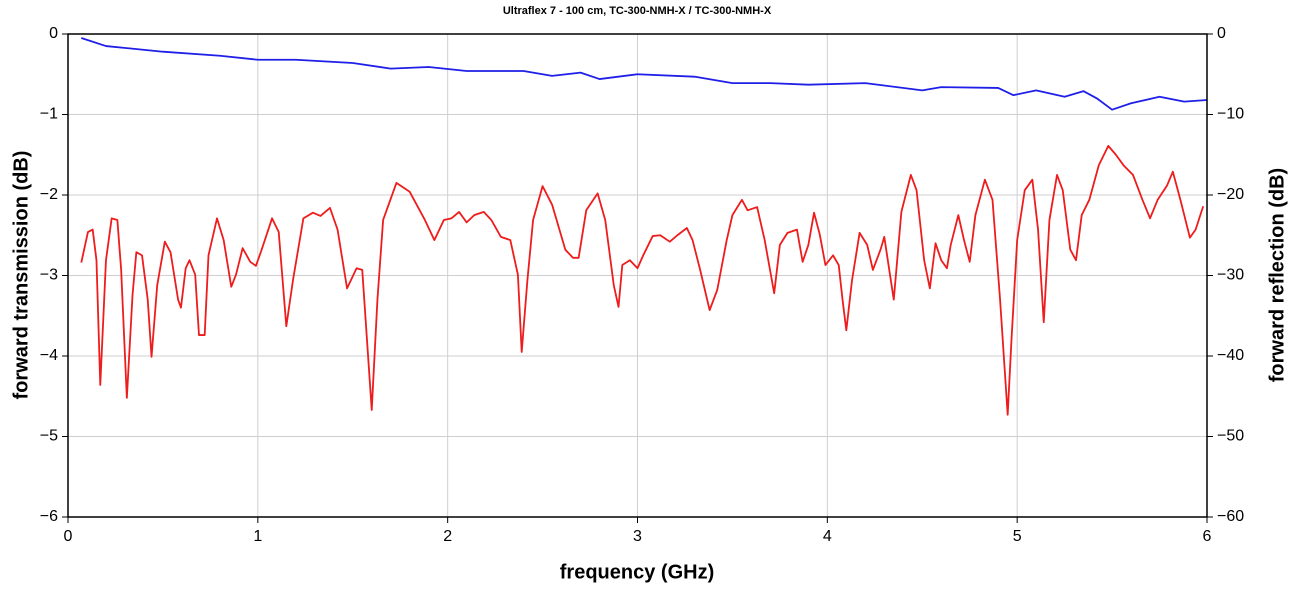 This screenshot has width=1300, height=598. What do you see at coordinates (1017, 536) in the screenshot?
I see `x-tick-label: 5` at bounding box center [1017, 536].